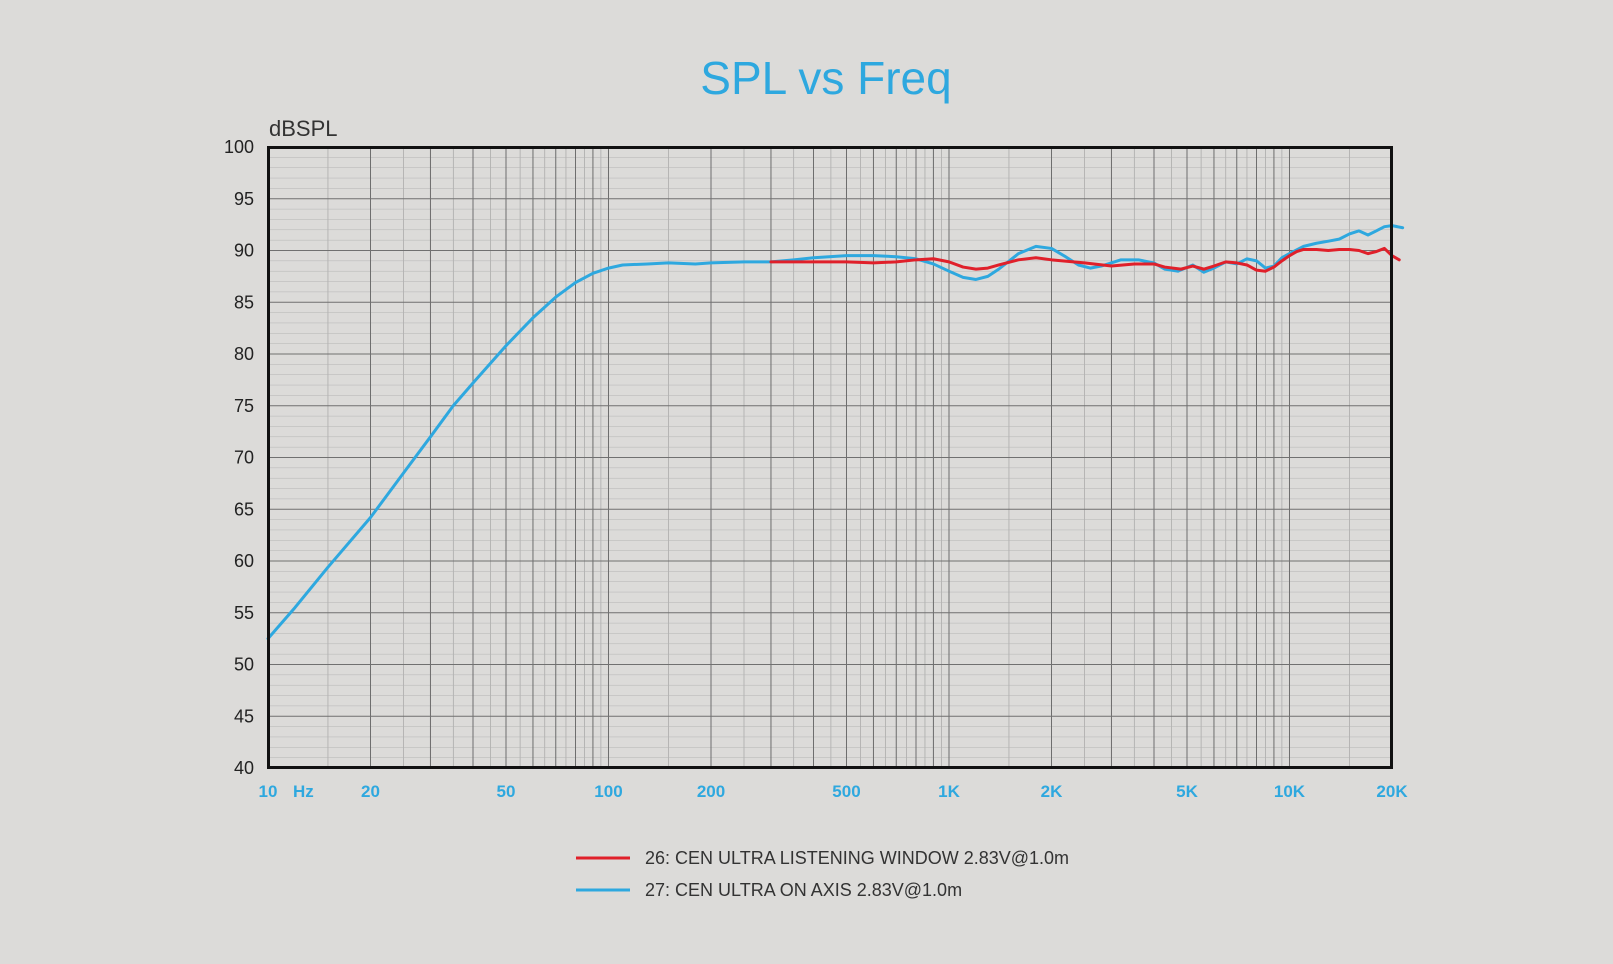  I want to click on chart-title: SPL vs Freq, so click(825, 78).